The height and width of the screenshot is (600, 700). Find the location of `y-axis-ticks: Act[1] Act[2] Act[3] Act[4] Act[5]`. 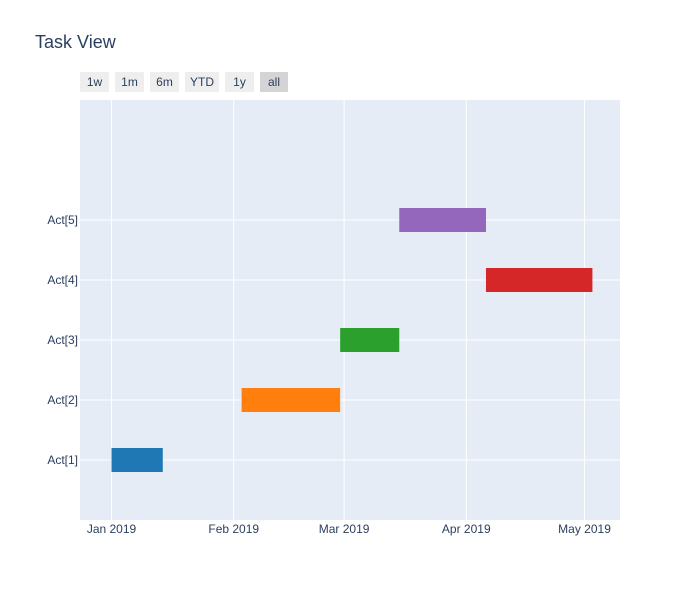

y-axis-ticks: Act[1] Act[2] Act[3] Act[4] Act[5] is located at coordinates (62, 340).